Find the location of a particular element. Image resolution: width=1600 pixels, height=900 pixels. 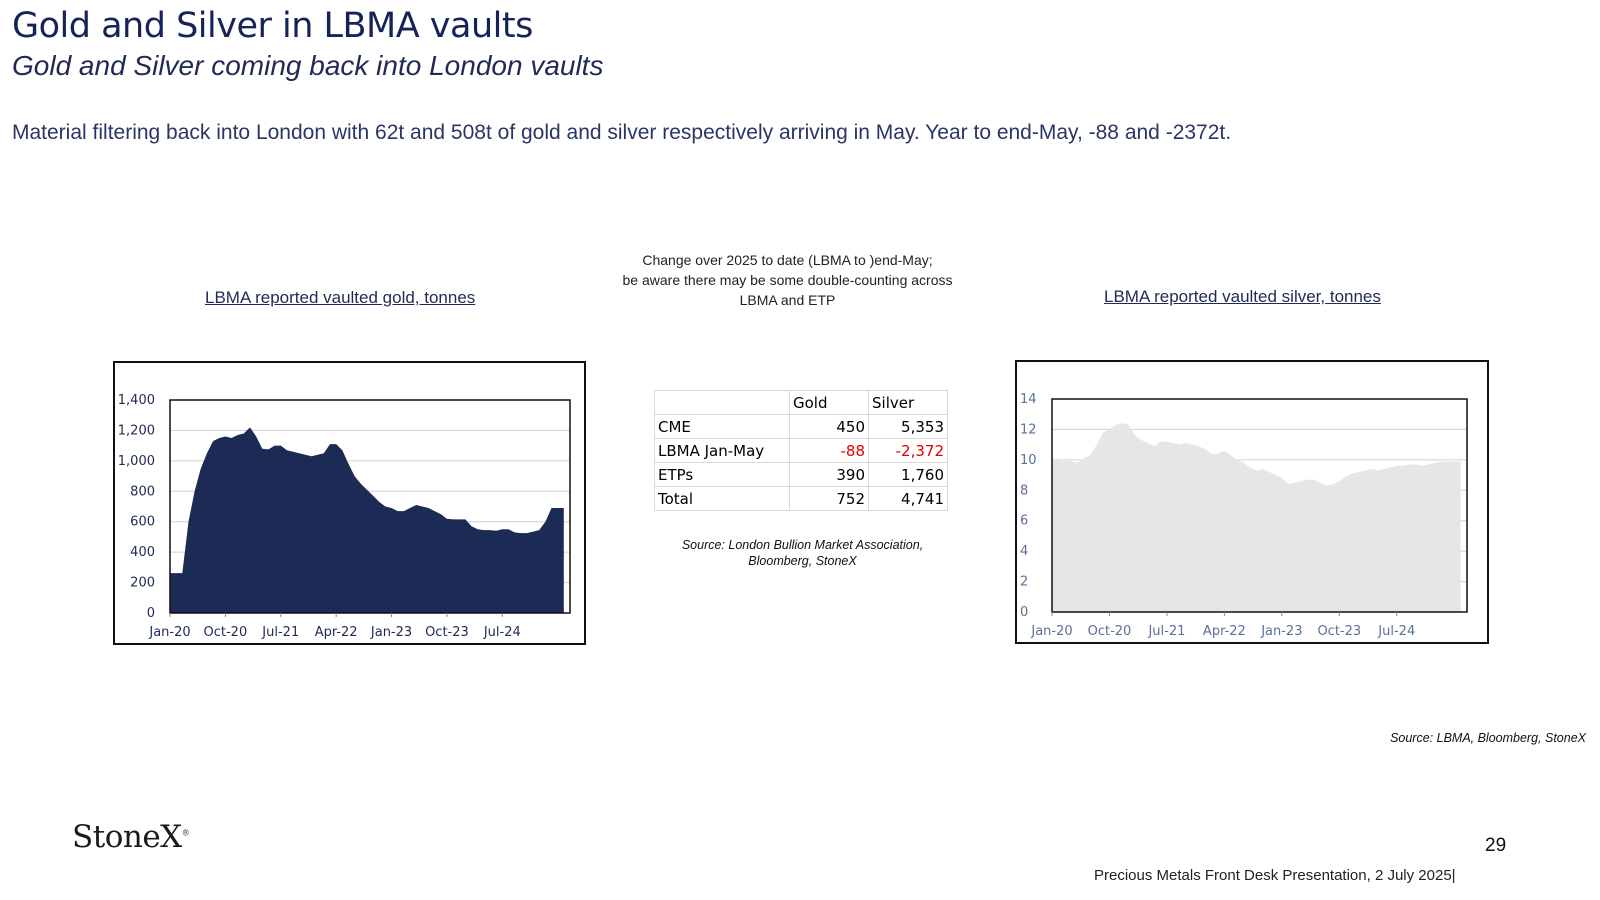

y-tick-label: 8 is located at coordinates (1024, 490).